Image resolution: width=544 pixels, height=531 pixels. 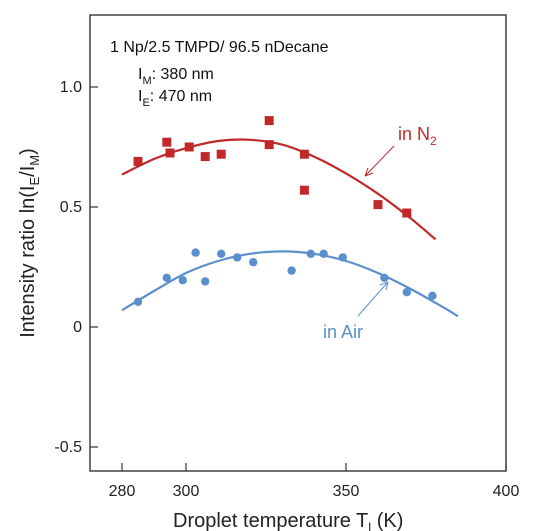 I want to click on x-axis-label-sub: l, so click(x=369, y=525).